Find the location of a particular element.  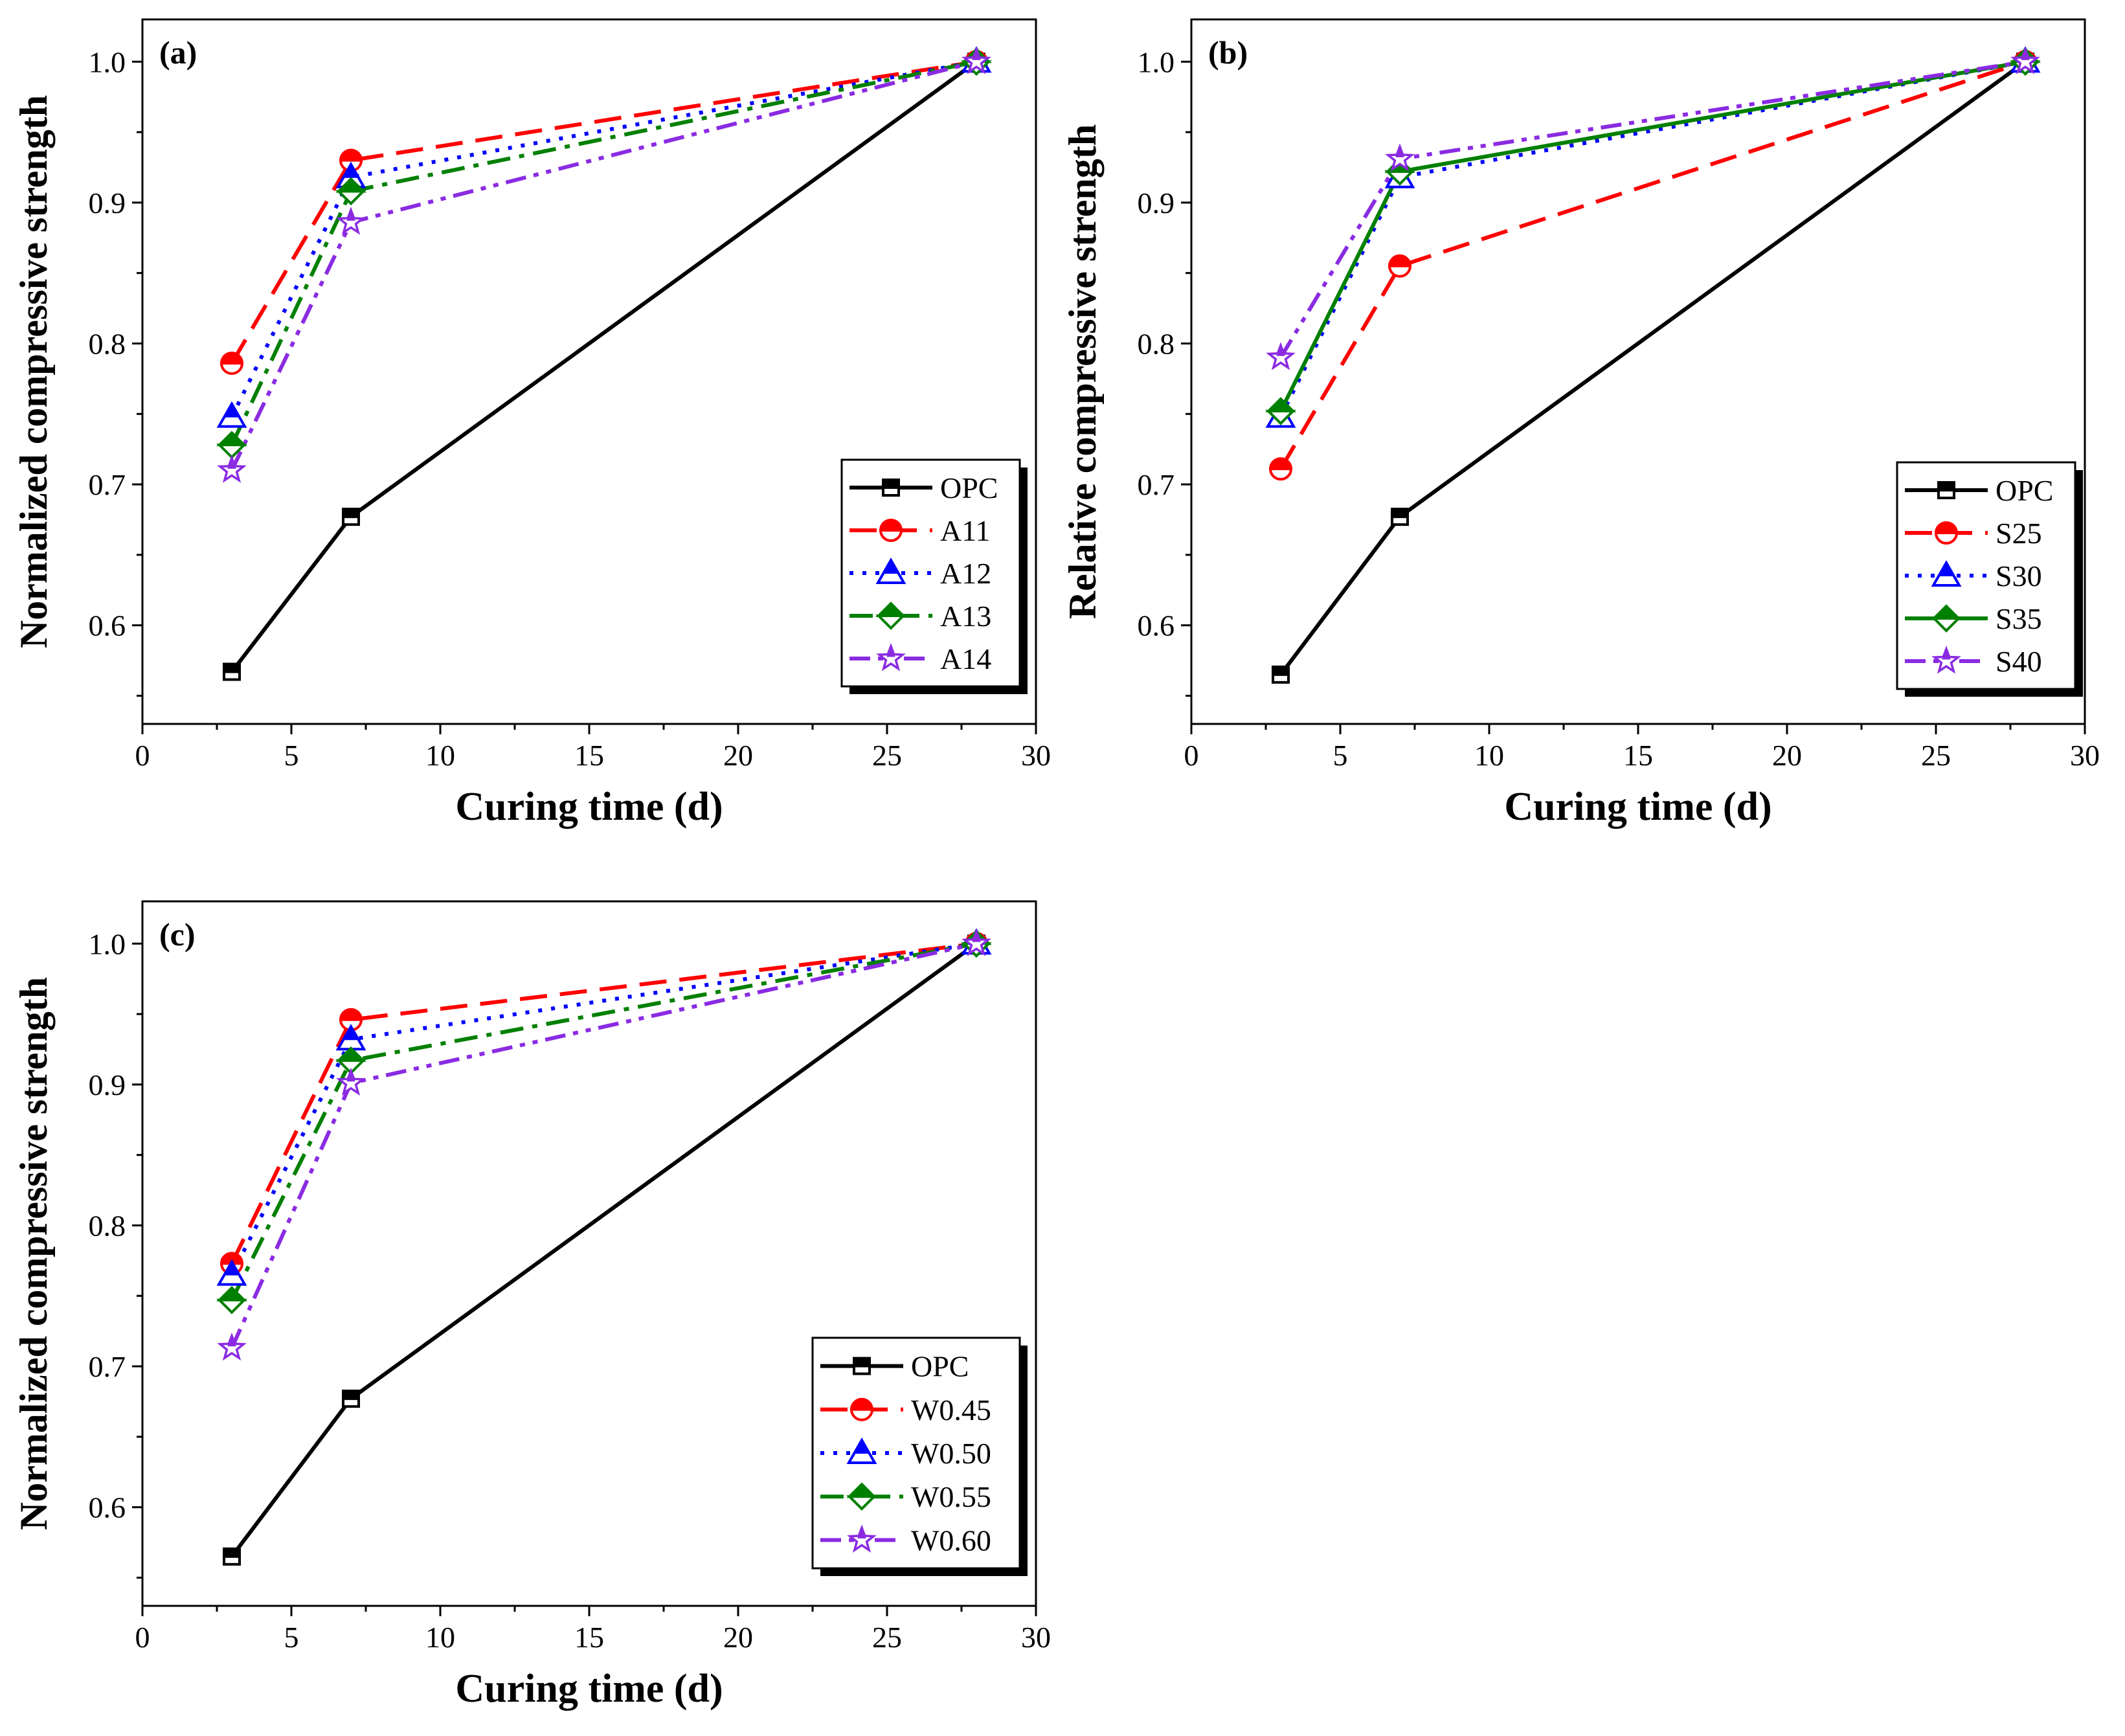

ch-2-s1-pt1-top is located at coordinates (351, 1015).